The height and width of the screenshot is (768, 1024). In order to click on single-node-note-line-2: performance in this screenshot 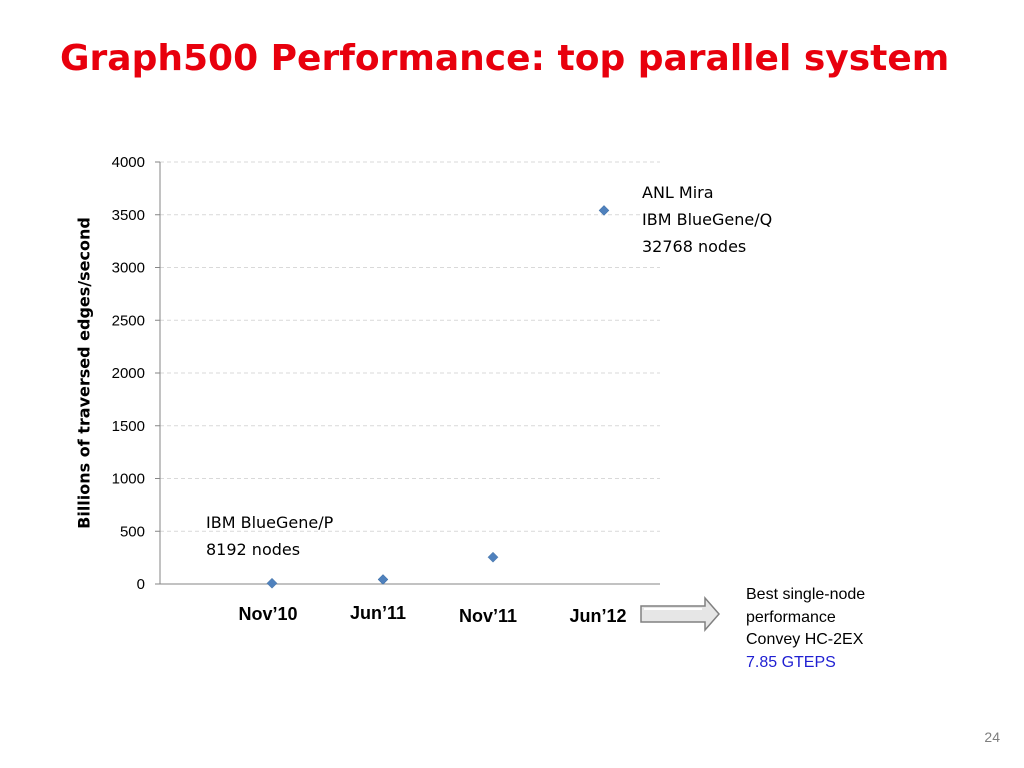, I will do `click(791, 617)`.